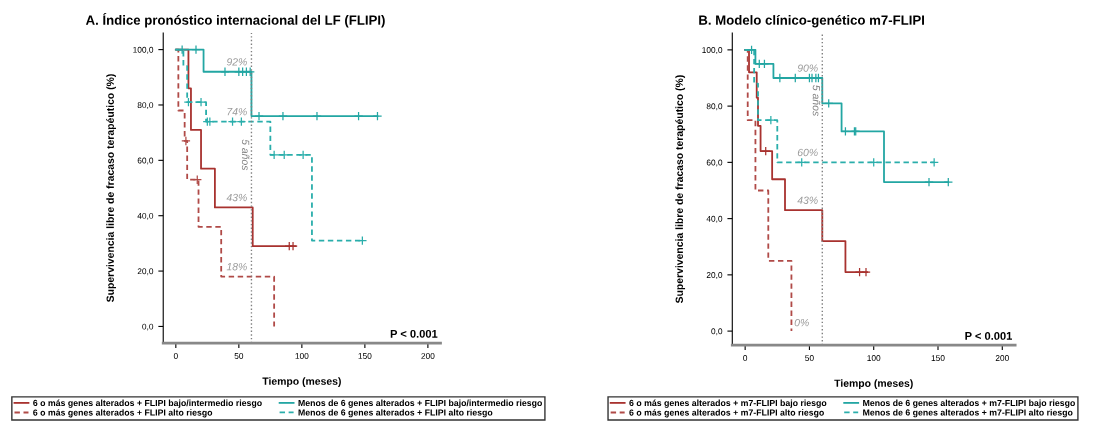 Image resolution: width=1118 pixels, height=423 pixels. Describe the element at coordinates (969, 403) in the screenshot. I see `legend-label: Menos de 6 genes alterados + m7-FLIPI bajo riesgo` at that location.